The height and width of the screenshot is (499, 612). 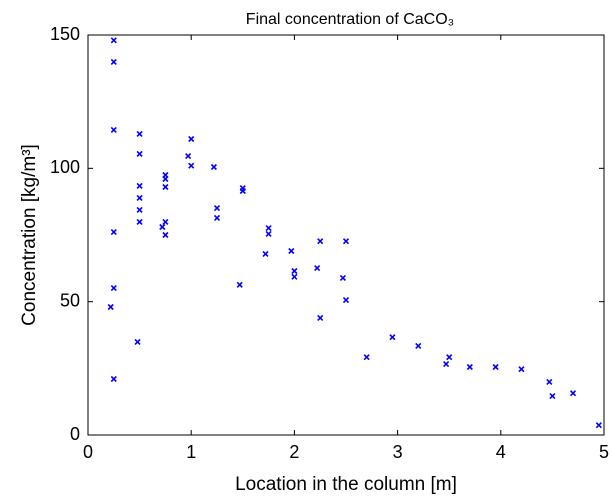 What do you see at coordinates (350, 19) in the screenshot?
I see `chart-title: Final concentration of CaCO₃` at bounding box center [350, 19].